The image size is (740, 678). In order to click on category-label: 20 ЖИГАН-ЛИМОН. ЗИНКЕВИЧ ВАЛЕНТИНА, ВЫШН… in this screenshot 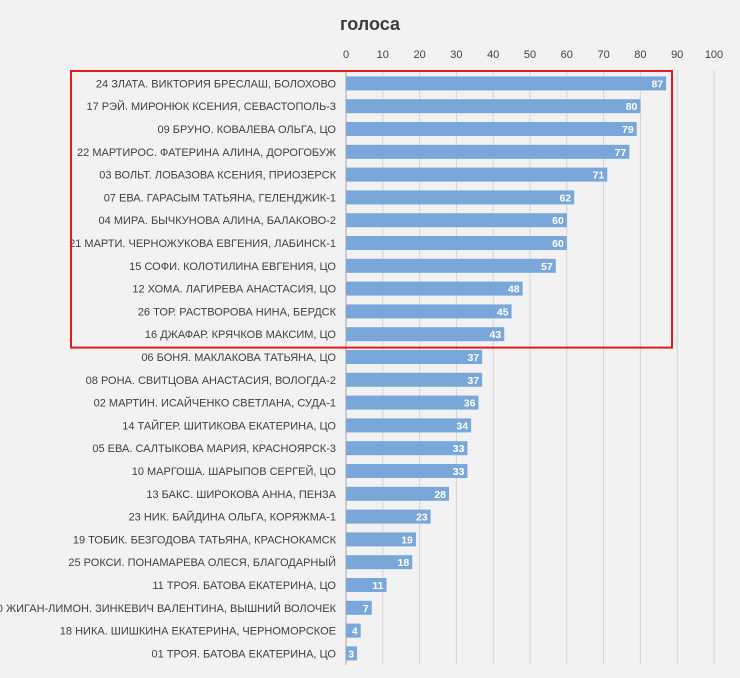, I will do `click(168, 608)`.